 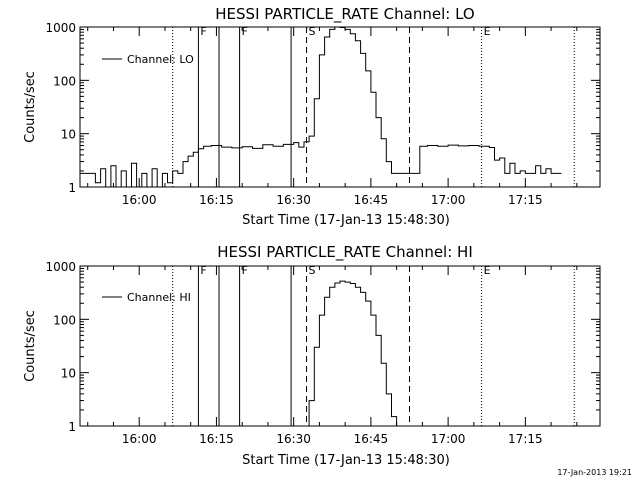 I want to click on x-tick-labels-hi: 16:00 16:15 16:30 16:45 17:00 17:15, so click(x=332, y=439).